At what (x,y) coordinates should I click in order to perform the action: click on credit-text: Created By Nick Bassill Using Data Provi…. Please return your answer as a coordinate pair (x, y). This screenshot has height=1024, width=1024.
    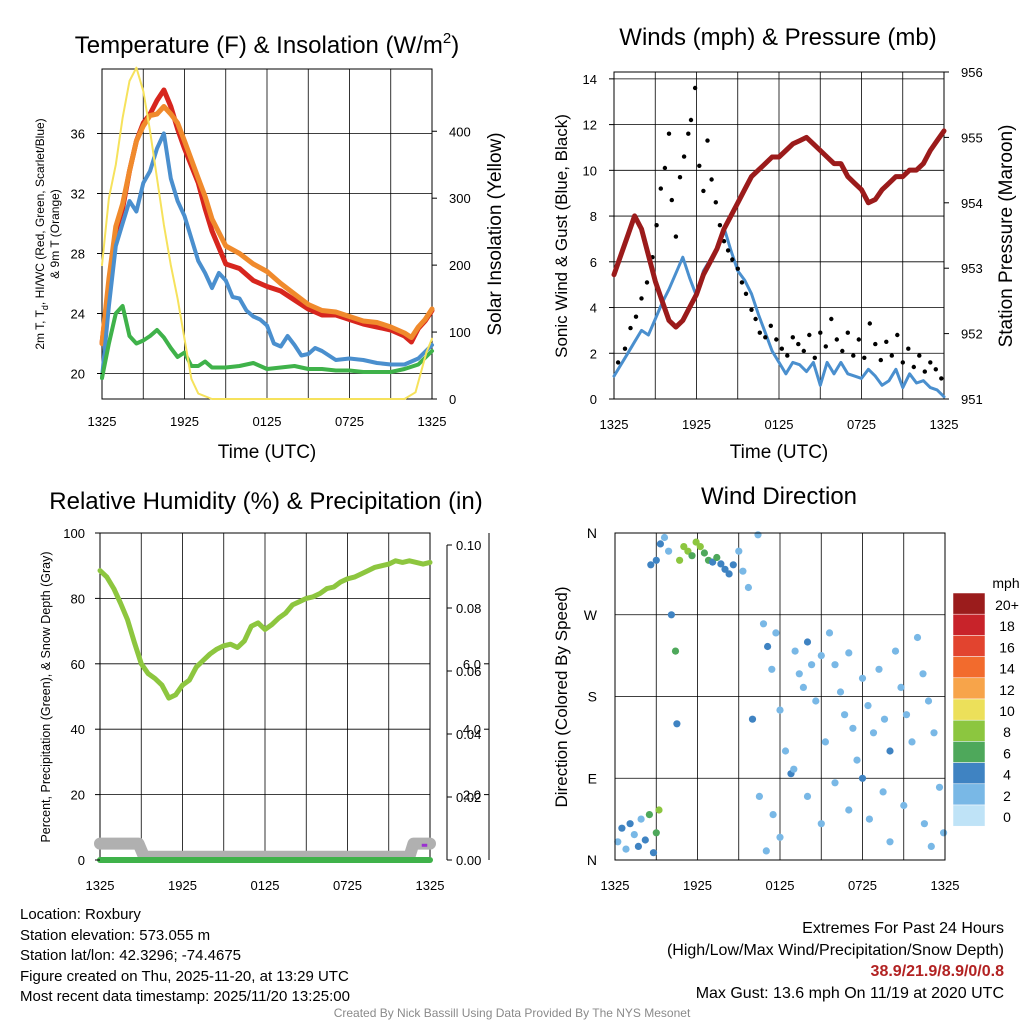
    Looking at the image, I should click on (512, 1013).